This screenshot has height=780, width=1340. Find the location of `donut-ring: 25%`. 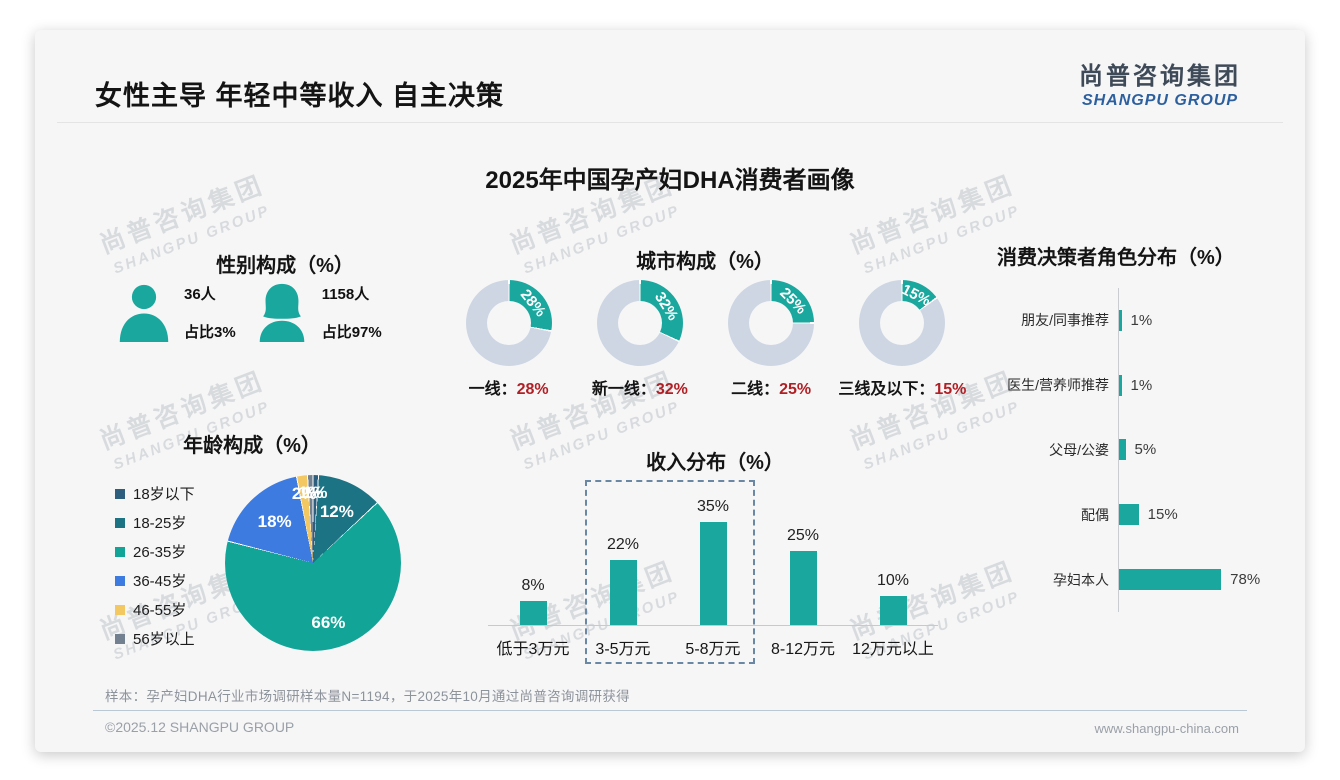

donut-ring: 25% is located at coordinates (771, 323).